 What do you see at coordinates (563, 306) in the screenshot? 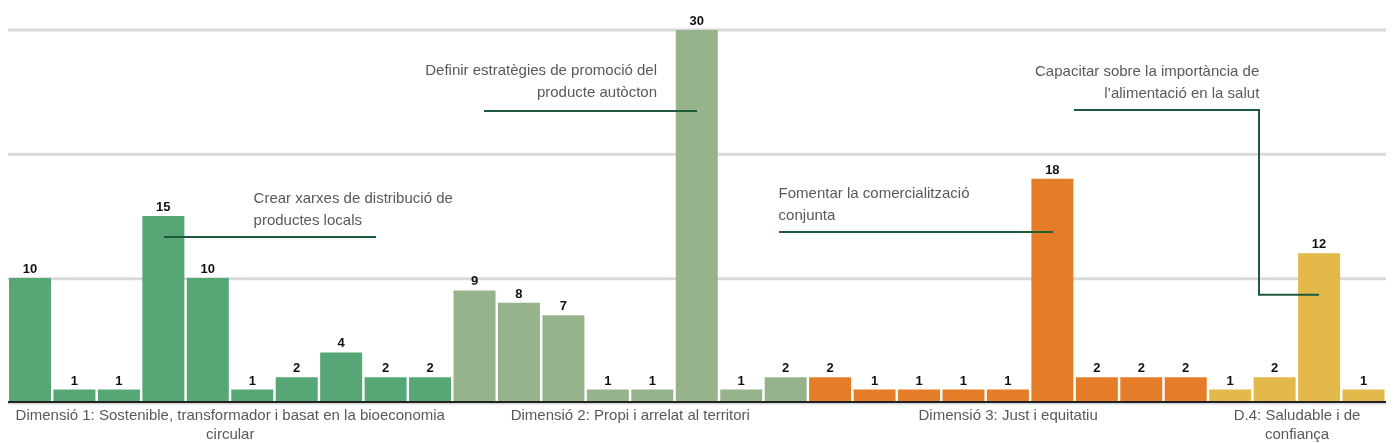
I see `data-label: 7` at bounding box center [563, 306].